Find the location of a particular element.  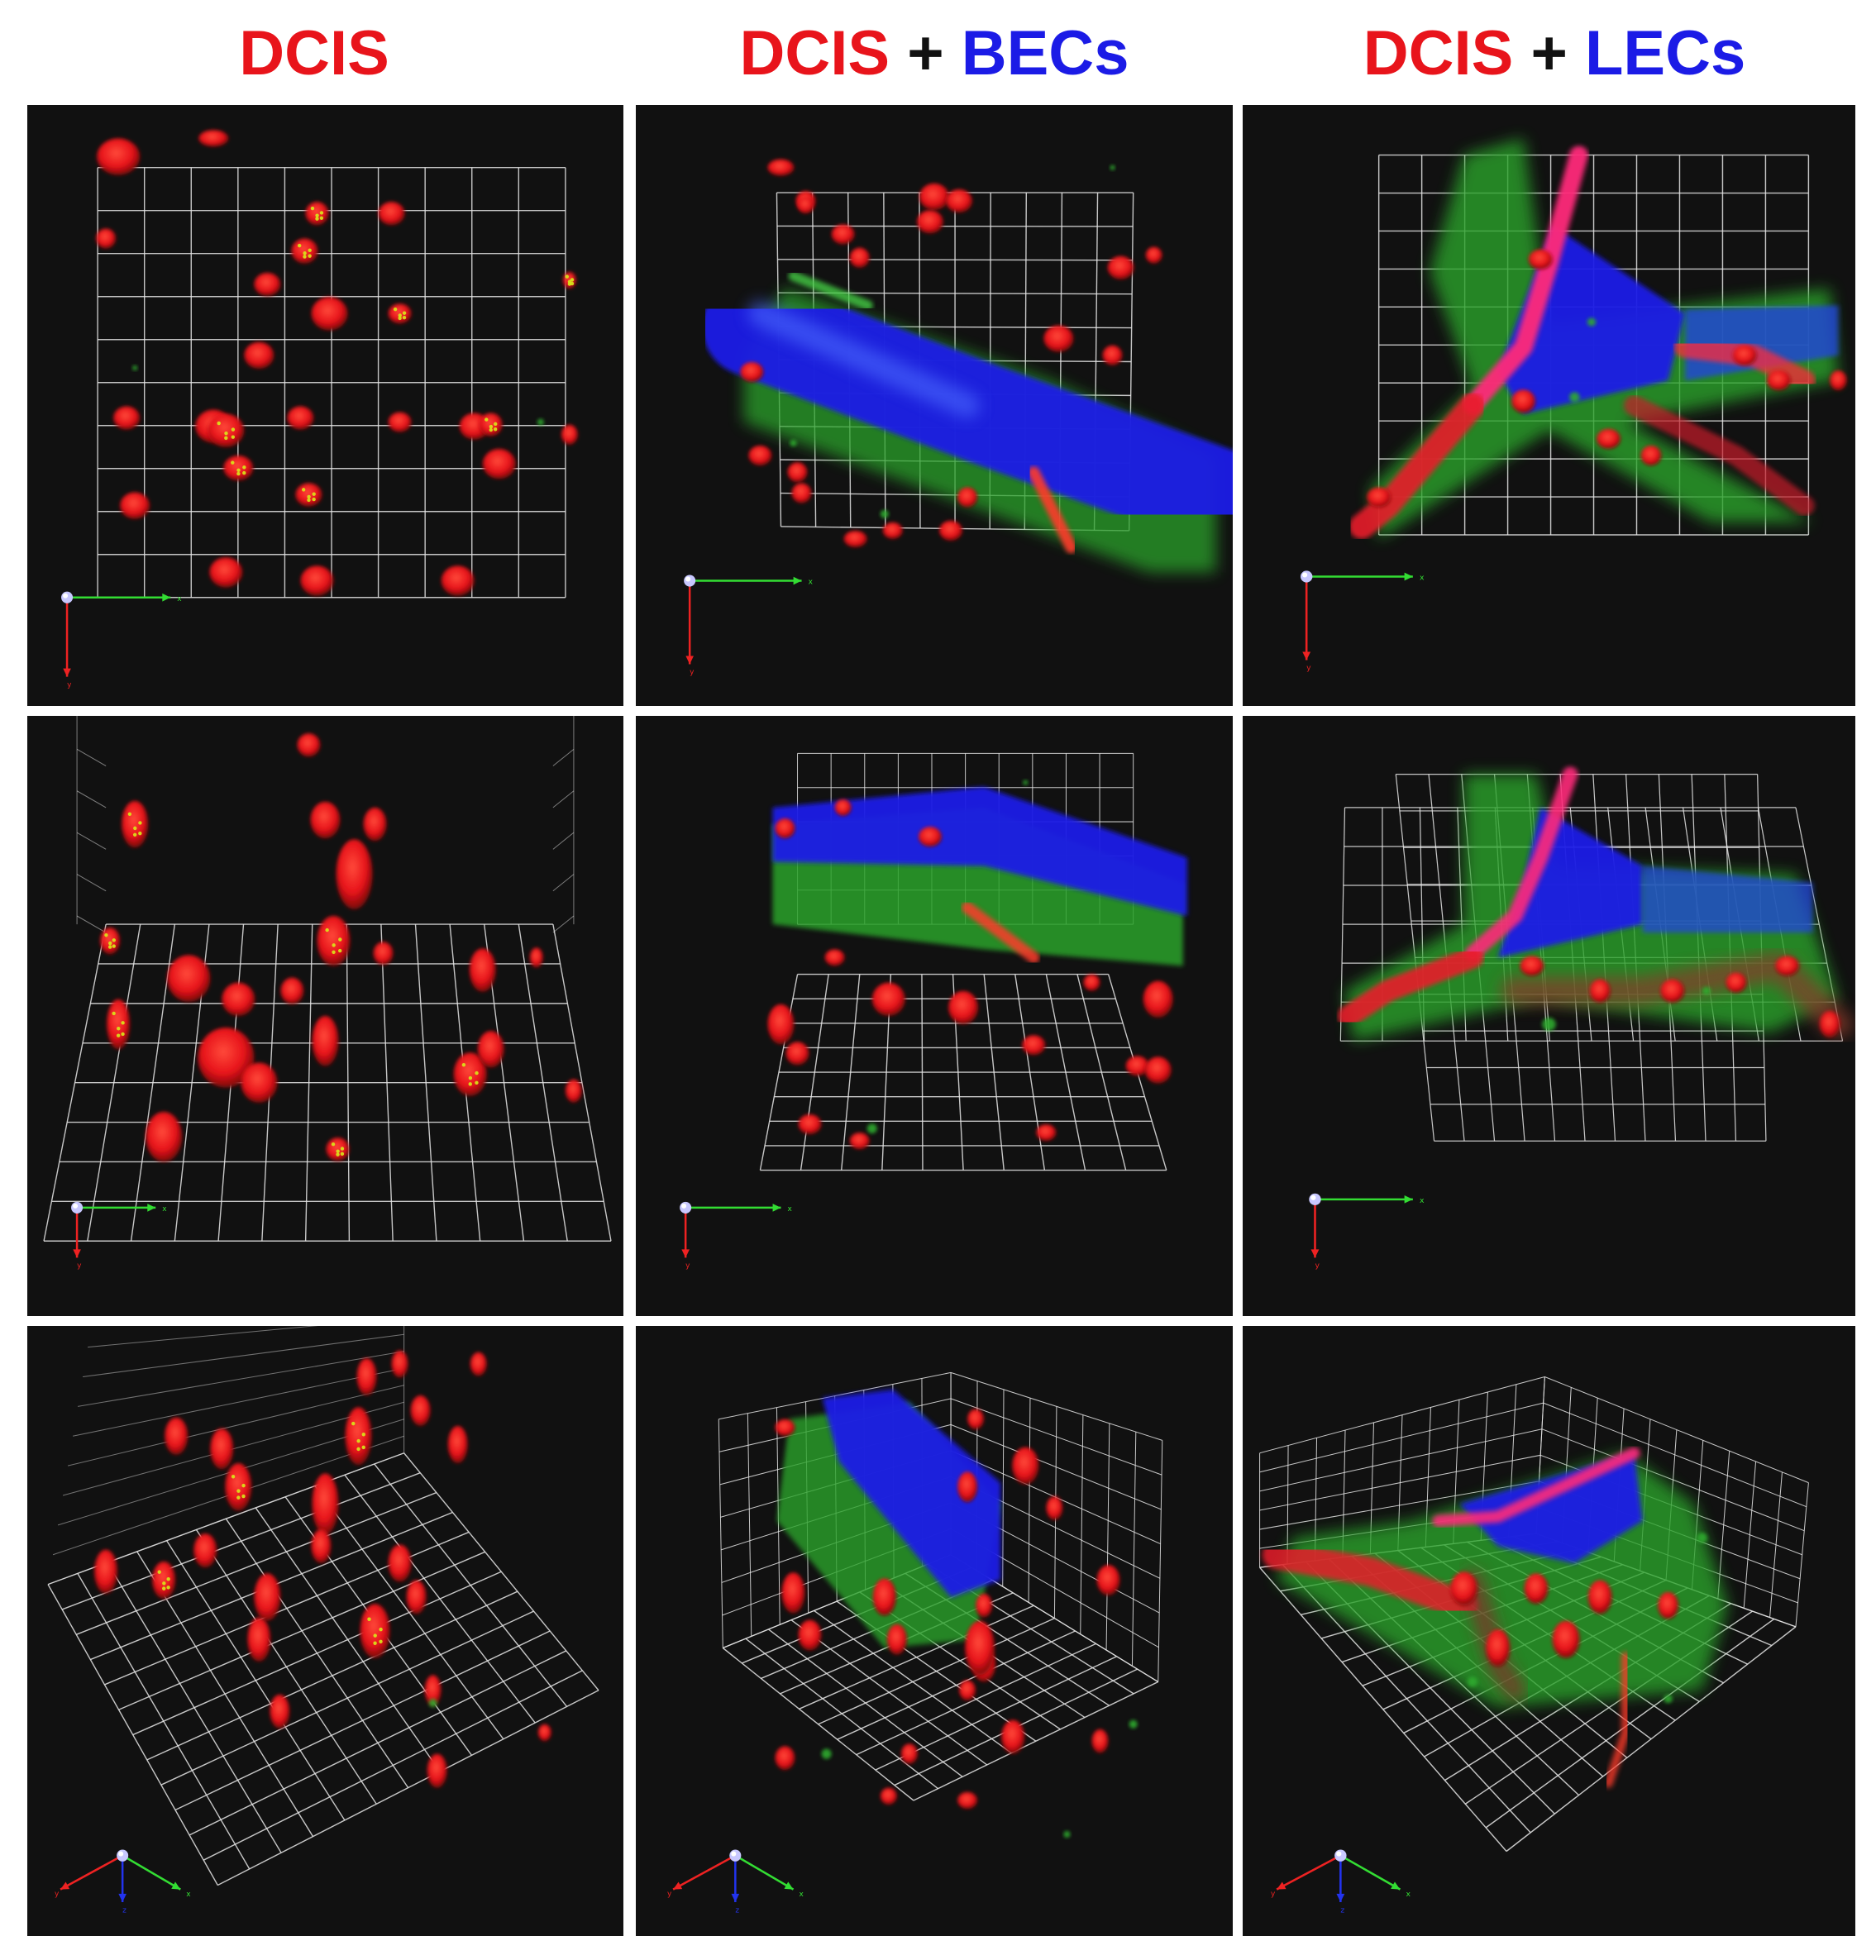

header-dcis-text: DCIS is located at coordinates (814, 53).